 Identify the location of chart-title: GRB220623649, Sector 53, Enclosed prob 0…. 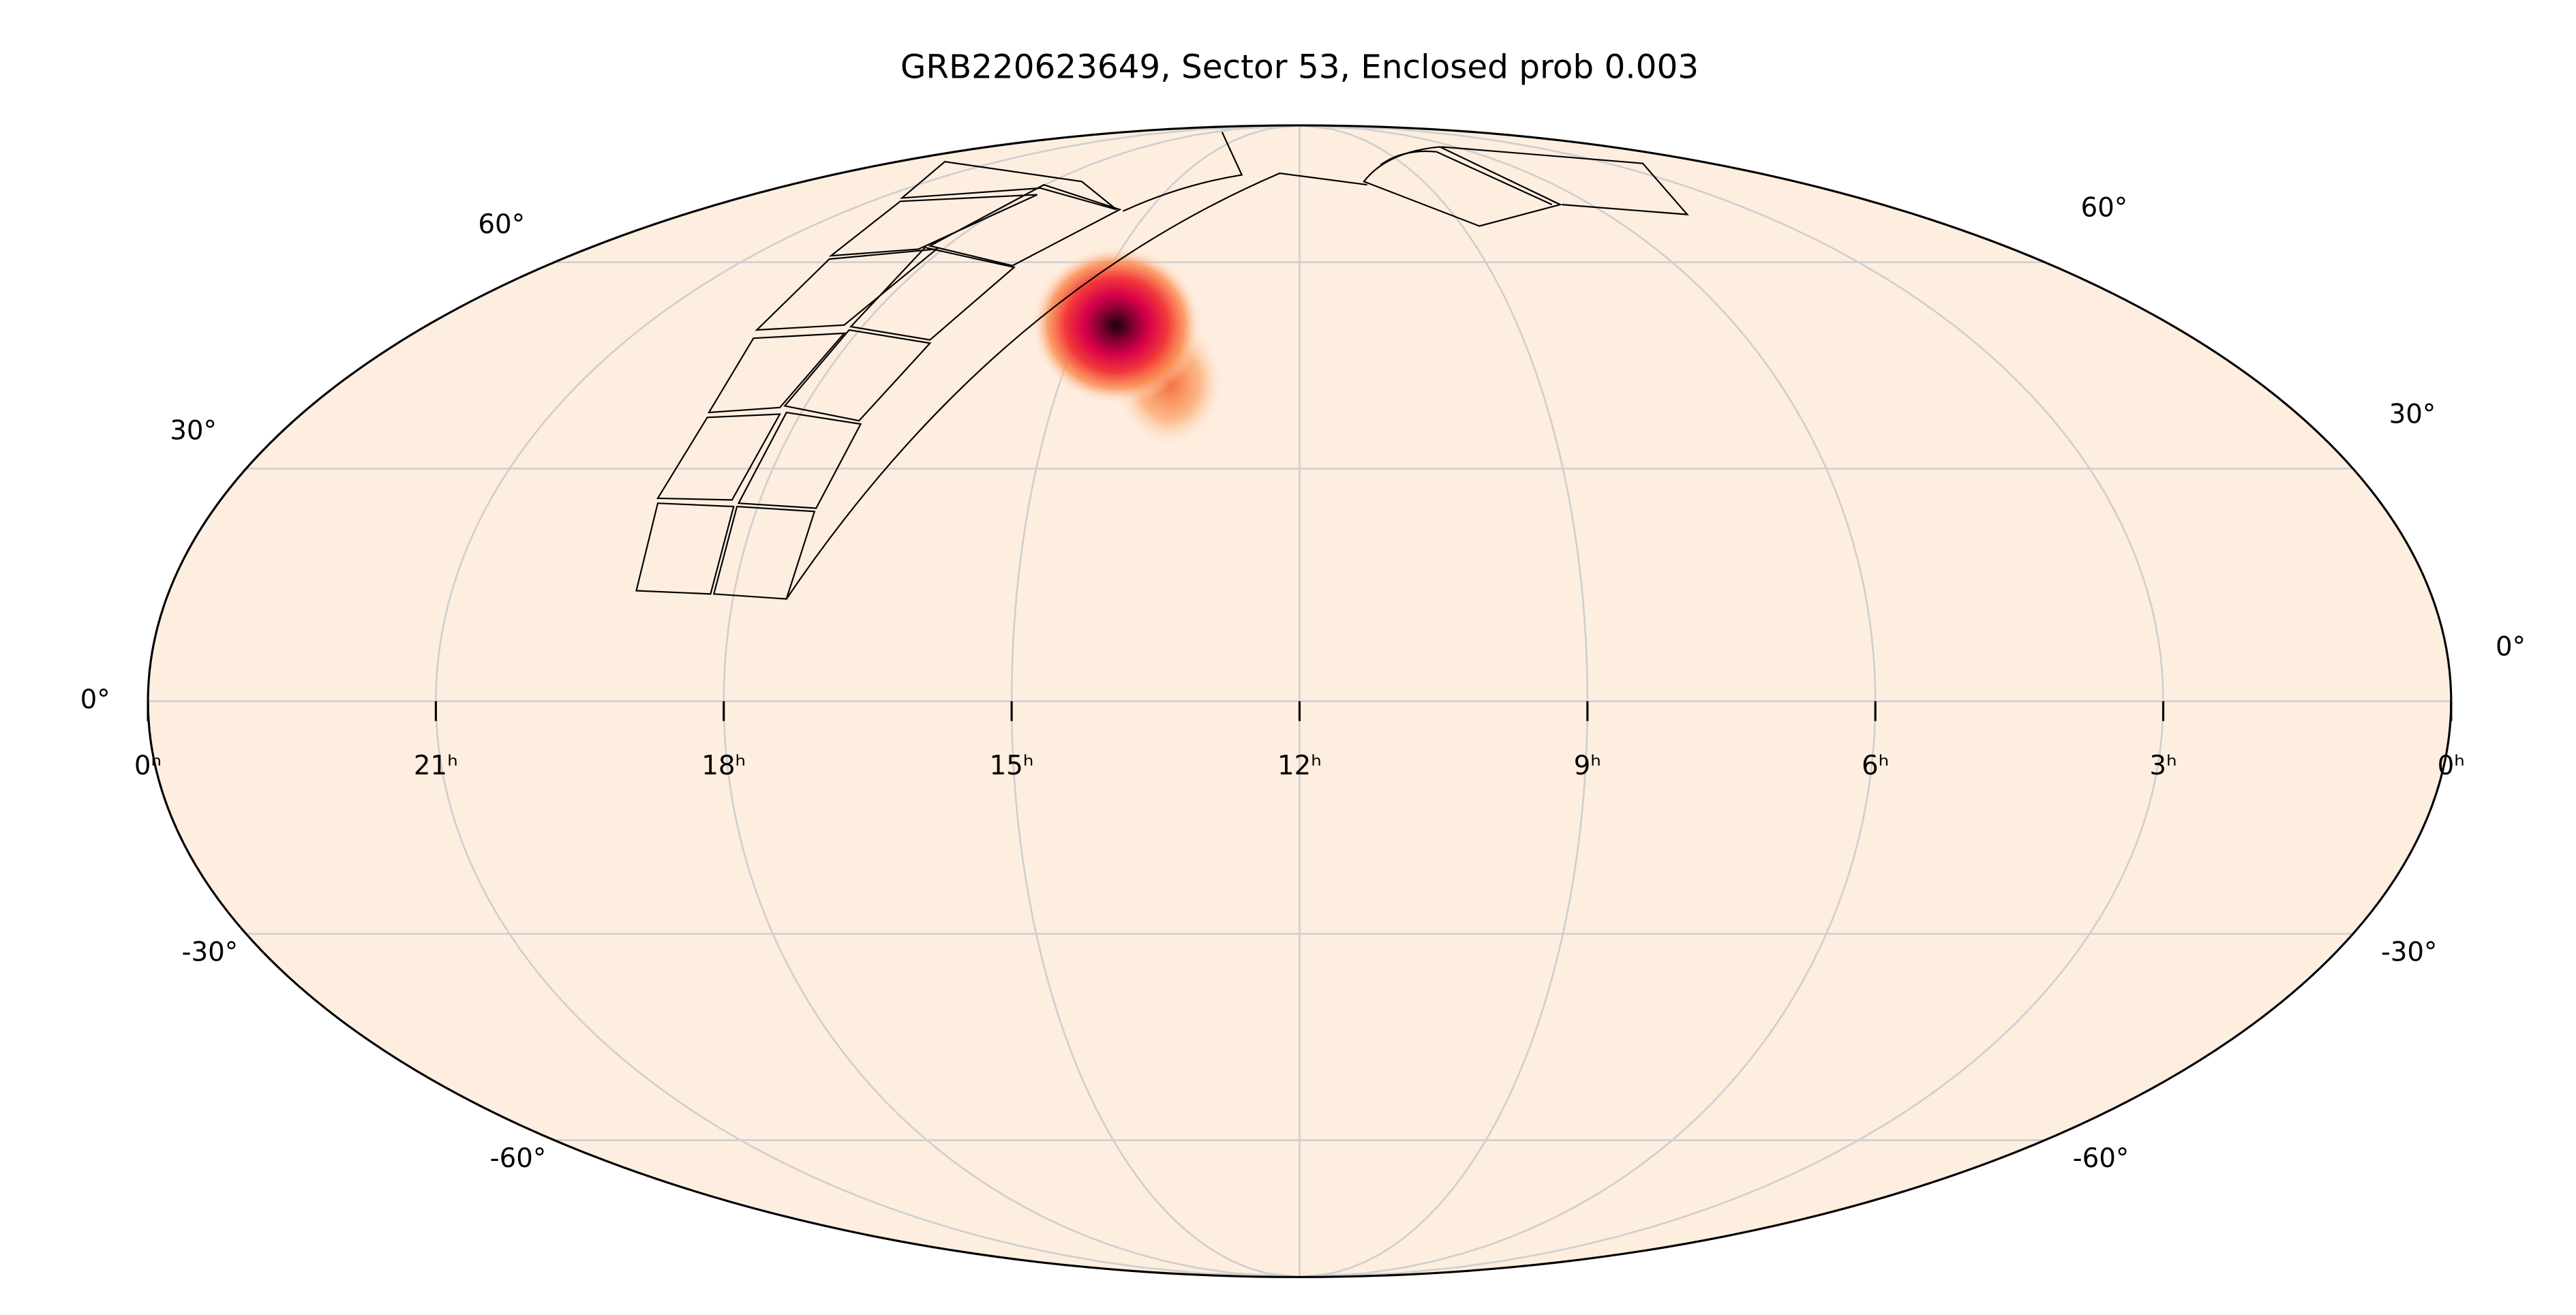
(1300, 67).